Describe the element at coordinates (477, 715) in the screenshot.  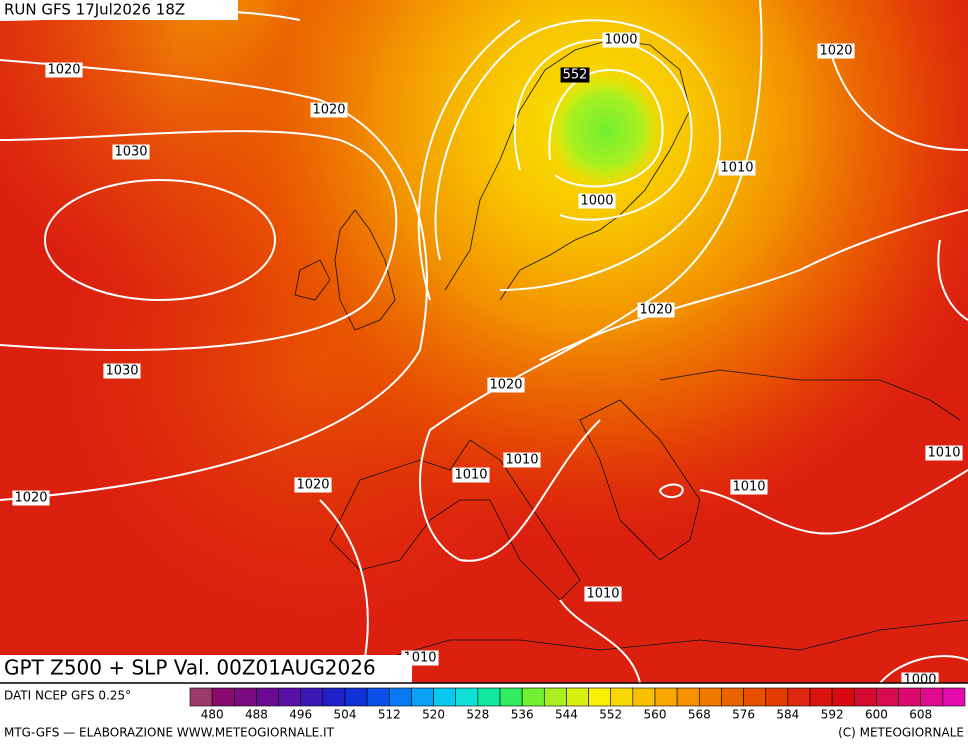
I see `colorbar-tick-label: 528` at that location.